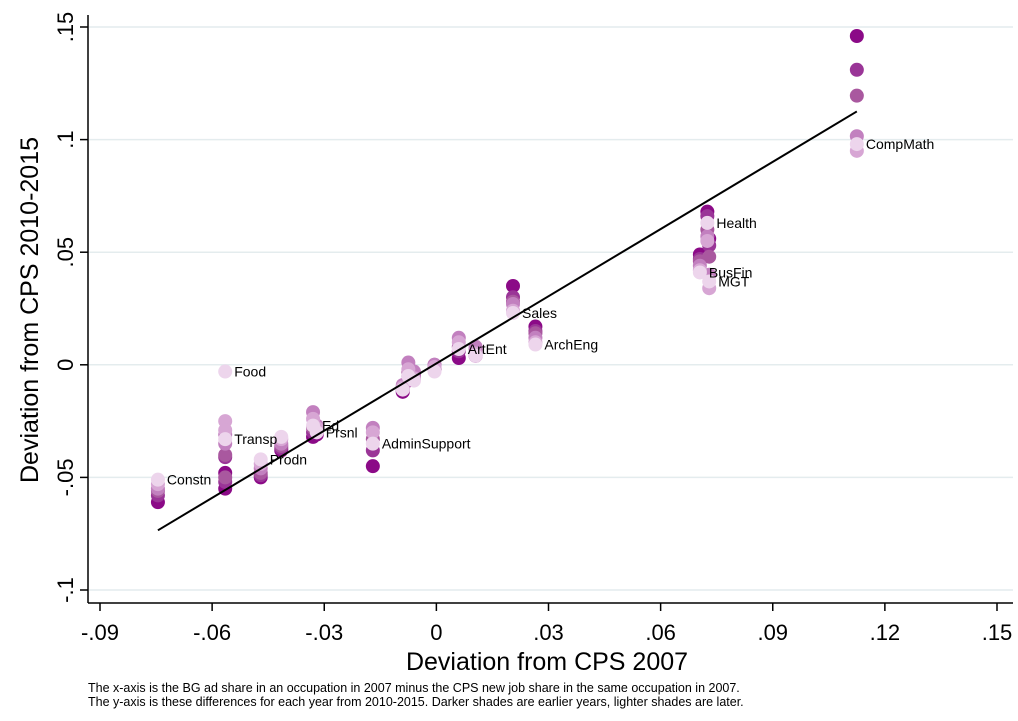 The width and height of the screenshot is (1018, 721). I want to click on point-label: ArtEnt, so click(487, 349).